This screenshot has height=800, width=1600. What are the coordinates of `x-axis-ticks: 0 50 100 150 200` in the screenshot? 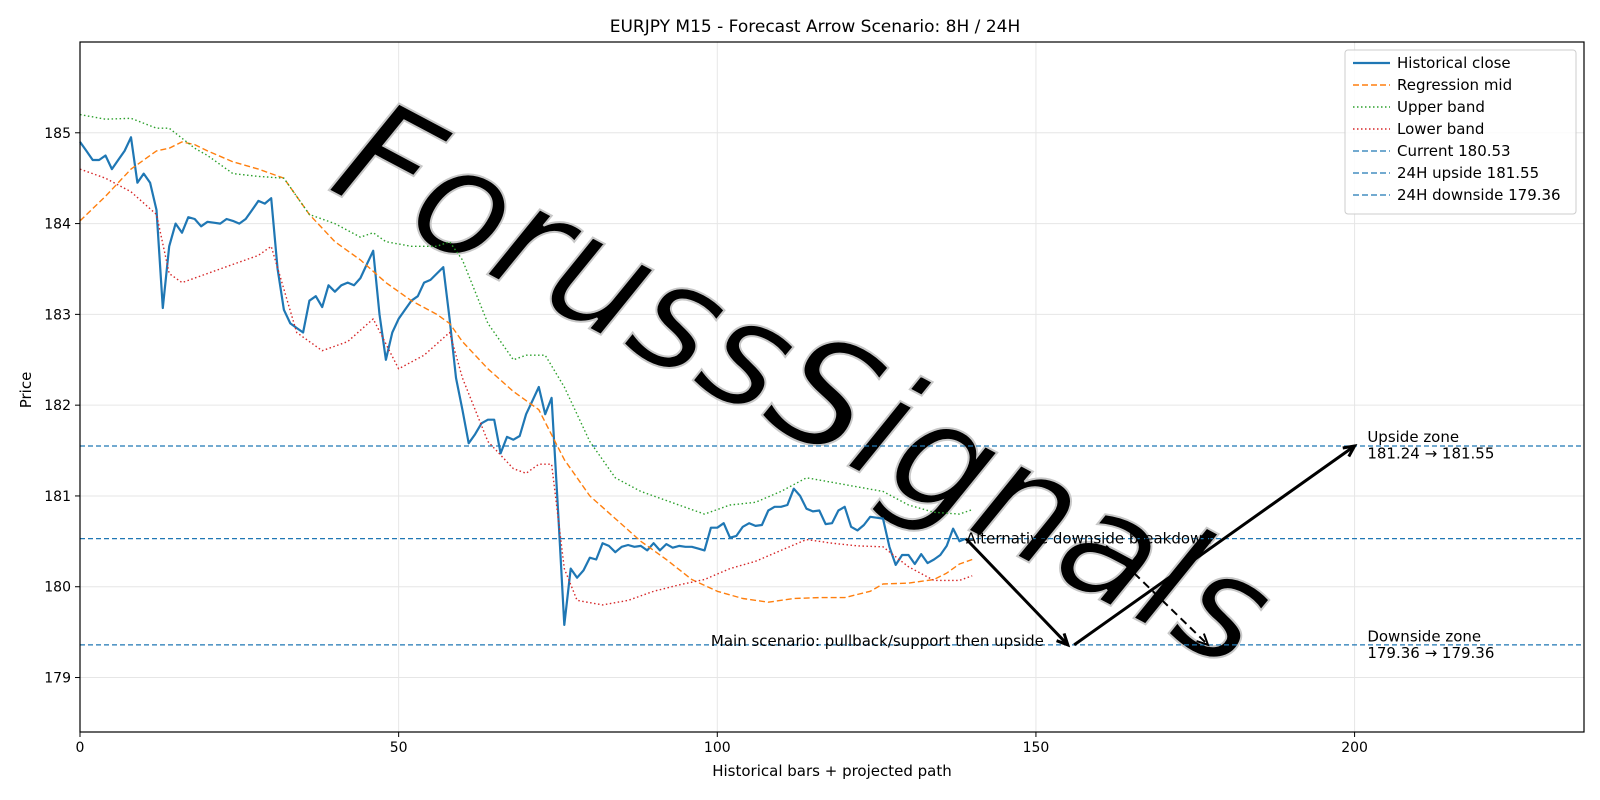 It's located at (722, 744).